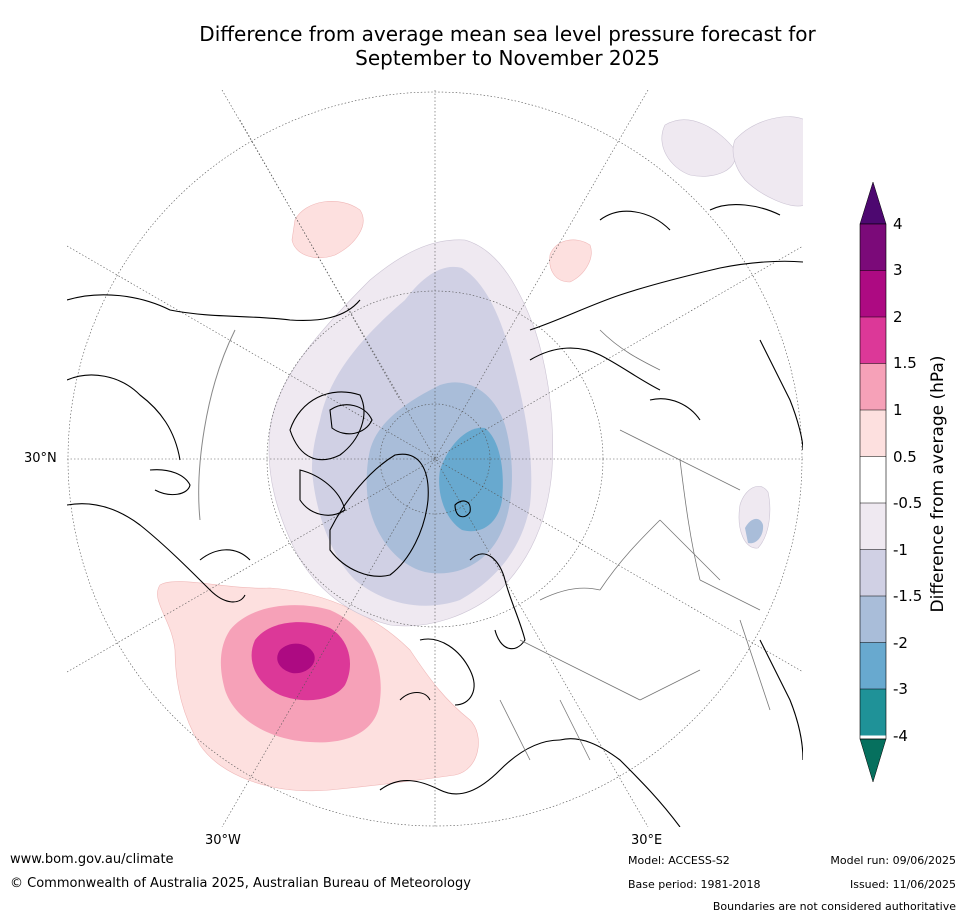  What do you see at coordinates (902, 884) in the screenshot?
I see `footer-issued: Issued: 11/06/2025` at bounding box center [902, 884].